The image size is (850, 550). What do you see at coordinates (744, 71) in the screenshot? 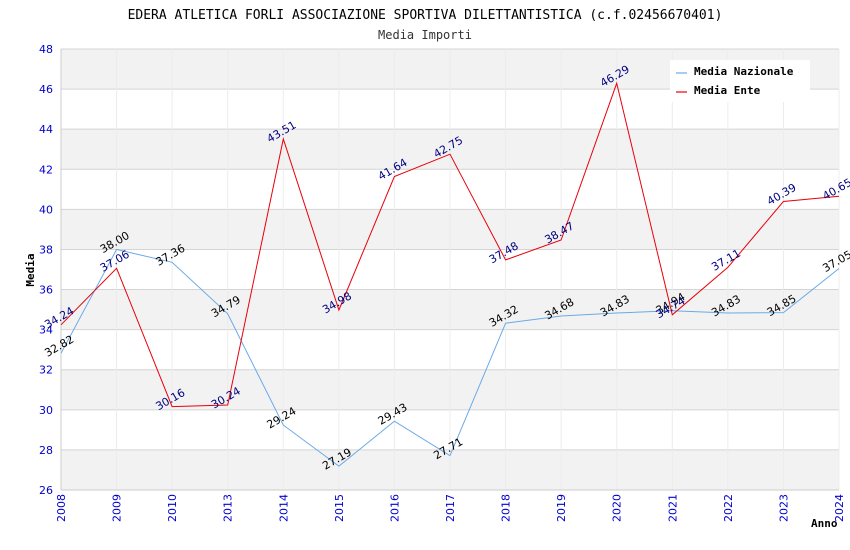
I see `legend-label-media-nazionale: Media Nazionale` at bounding box center [744, 71].